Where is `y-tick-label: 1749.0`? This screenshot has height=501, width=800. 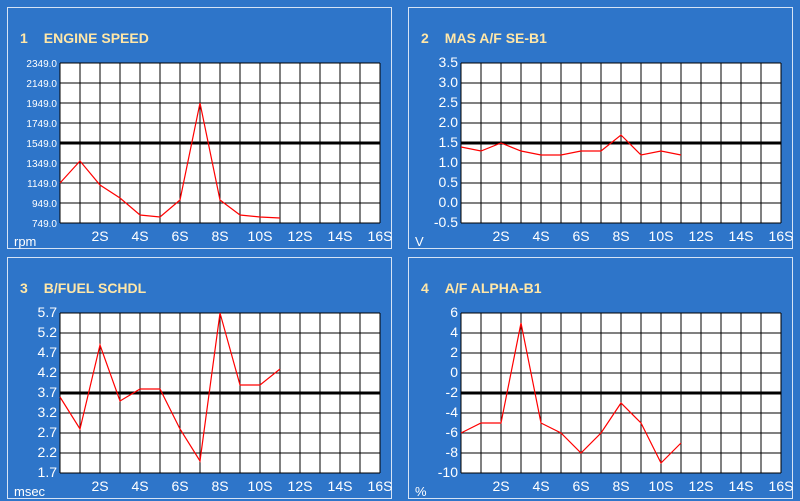 y-tick-label: 1749.0 is located at coordinates (41, 124).